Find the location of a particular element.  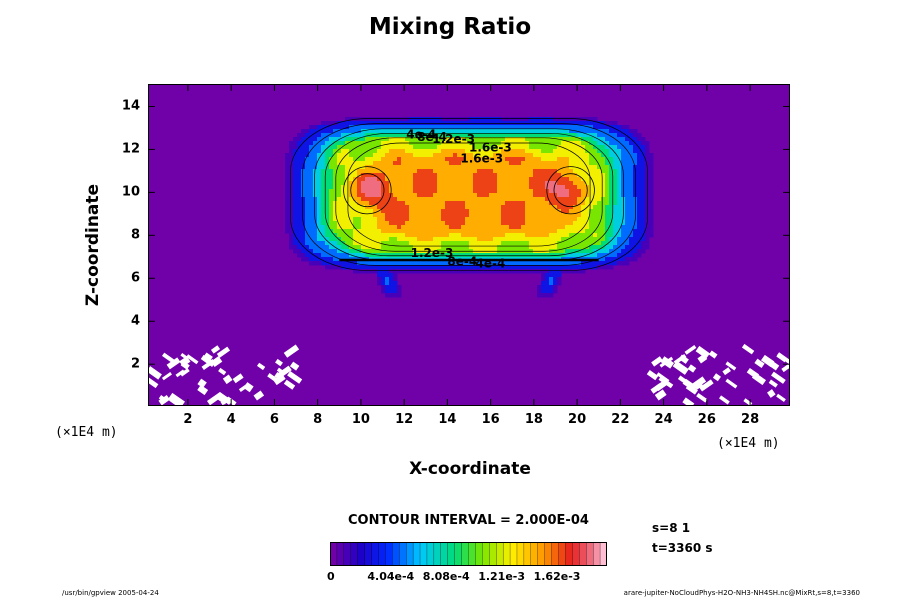

colorbar-border is located at coordinates (468, 554).